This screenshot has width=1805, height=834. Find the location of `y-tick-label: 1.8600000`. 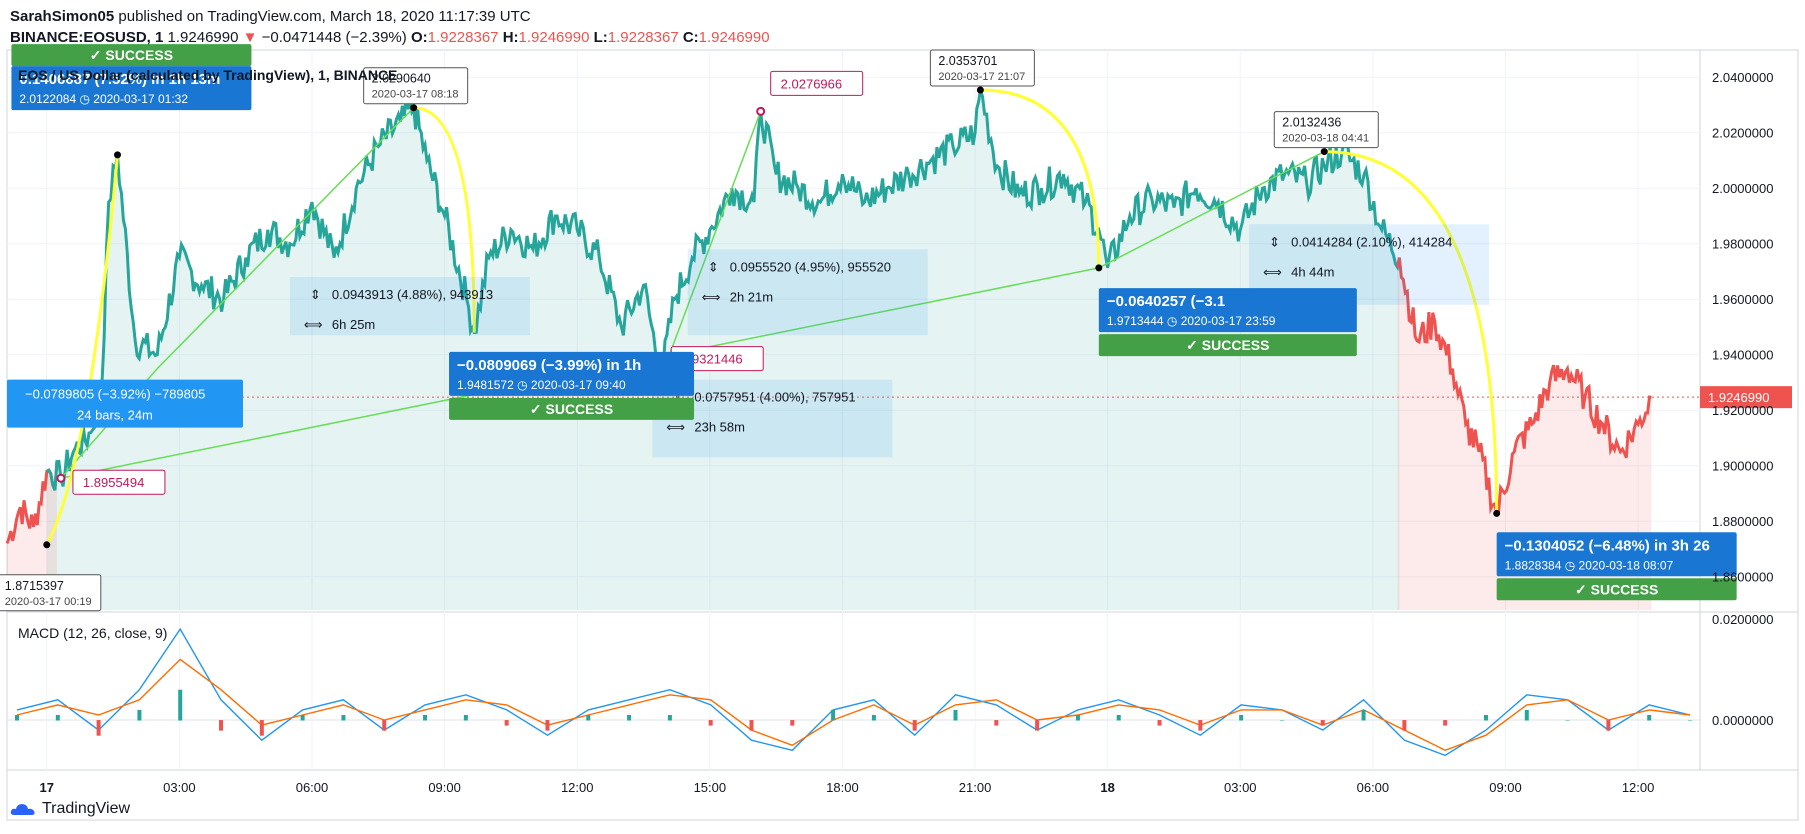

y-tick-label: 1.8600000 is located at coordinates (1742, 577).